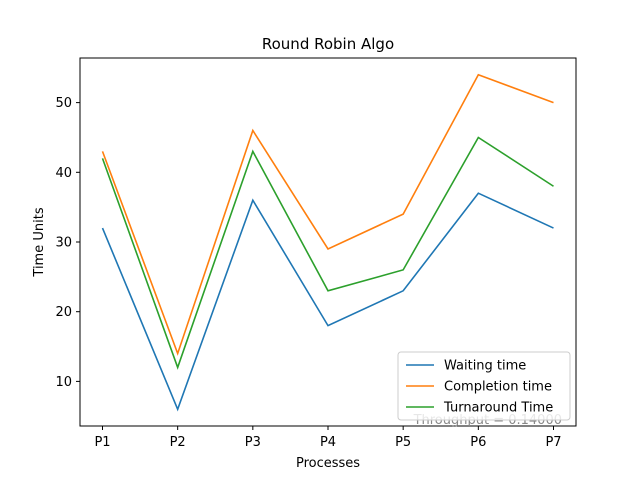 The image size is (640, 480). What do you see at coordinates (553, 442) in the screenshot?
I see `x-tick-label: P7` at bounding box center [553, 442].